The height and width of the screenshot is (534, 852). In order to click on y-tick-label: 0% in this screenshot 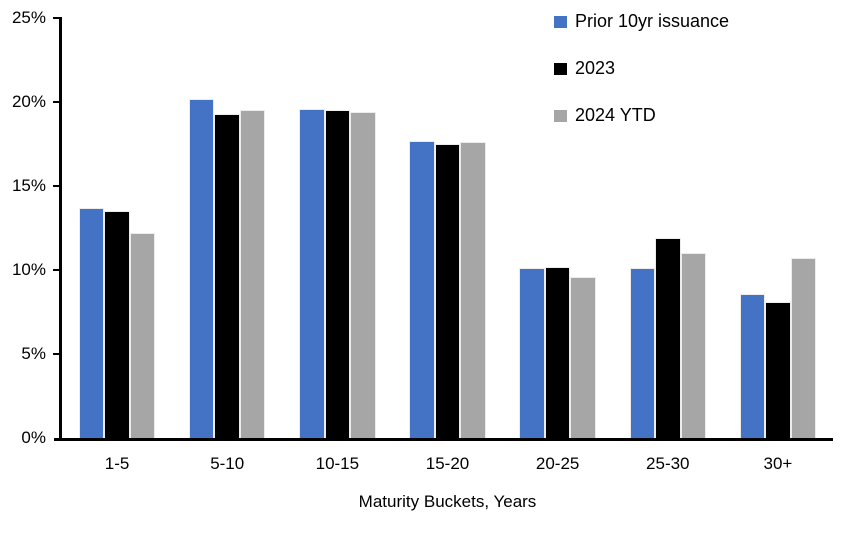, I will do `click(33, 437)`.